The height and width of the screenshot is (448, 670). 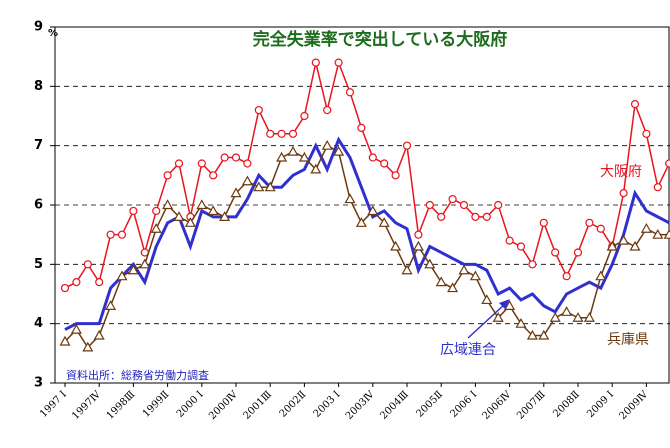 I want to click on y-tick-label: 8, so click(x=38, y=86).